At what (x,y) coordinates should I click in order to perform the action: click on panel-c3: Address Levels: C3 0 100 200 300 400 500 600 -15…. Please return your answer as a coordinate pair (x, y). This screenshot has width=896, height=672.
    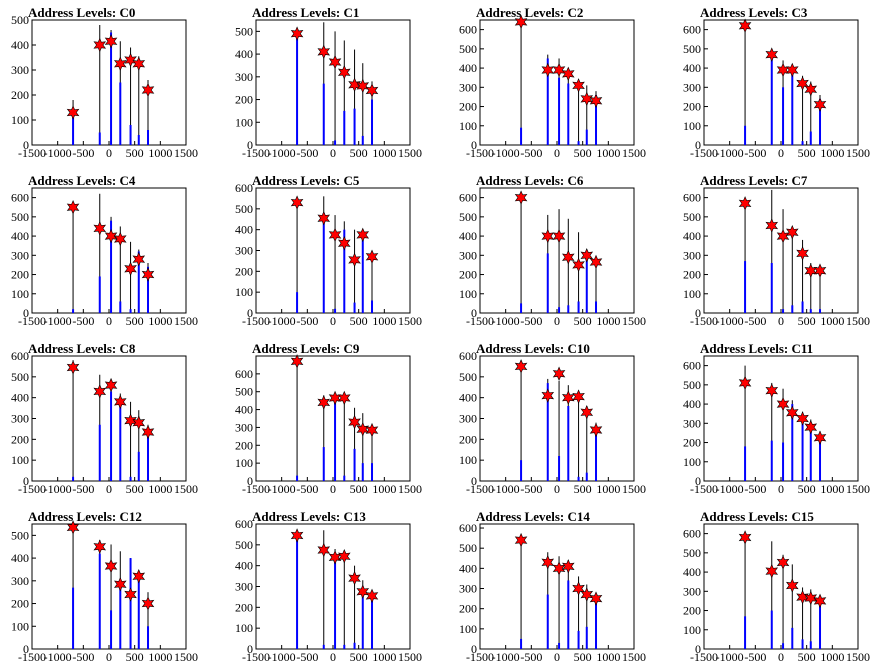
    Looking at the image, I should click on (776, 82).